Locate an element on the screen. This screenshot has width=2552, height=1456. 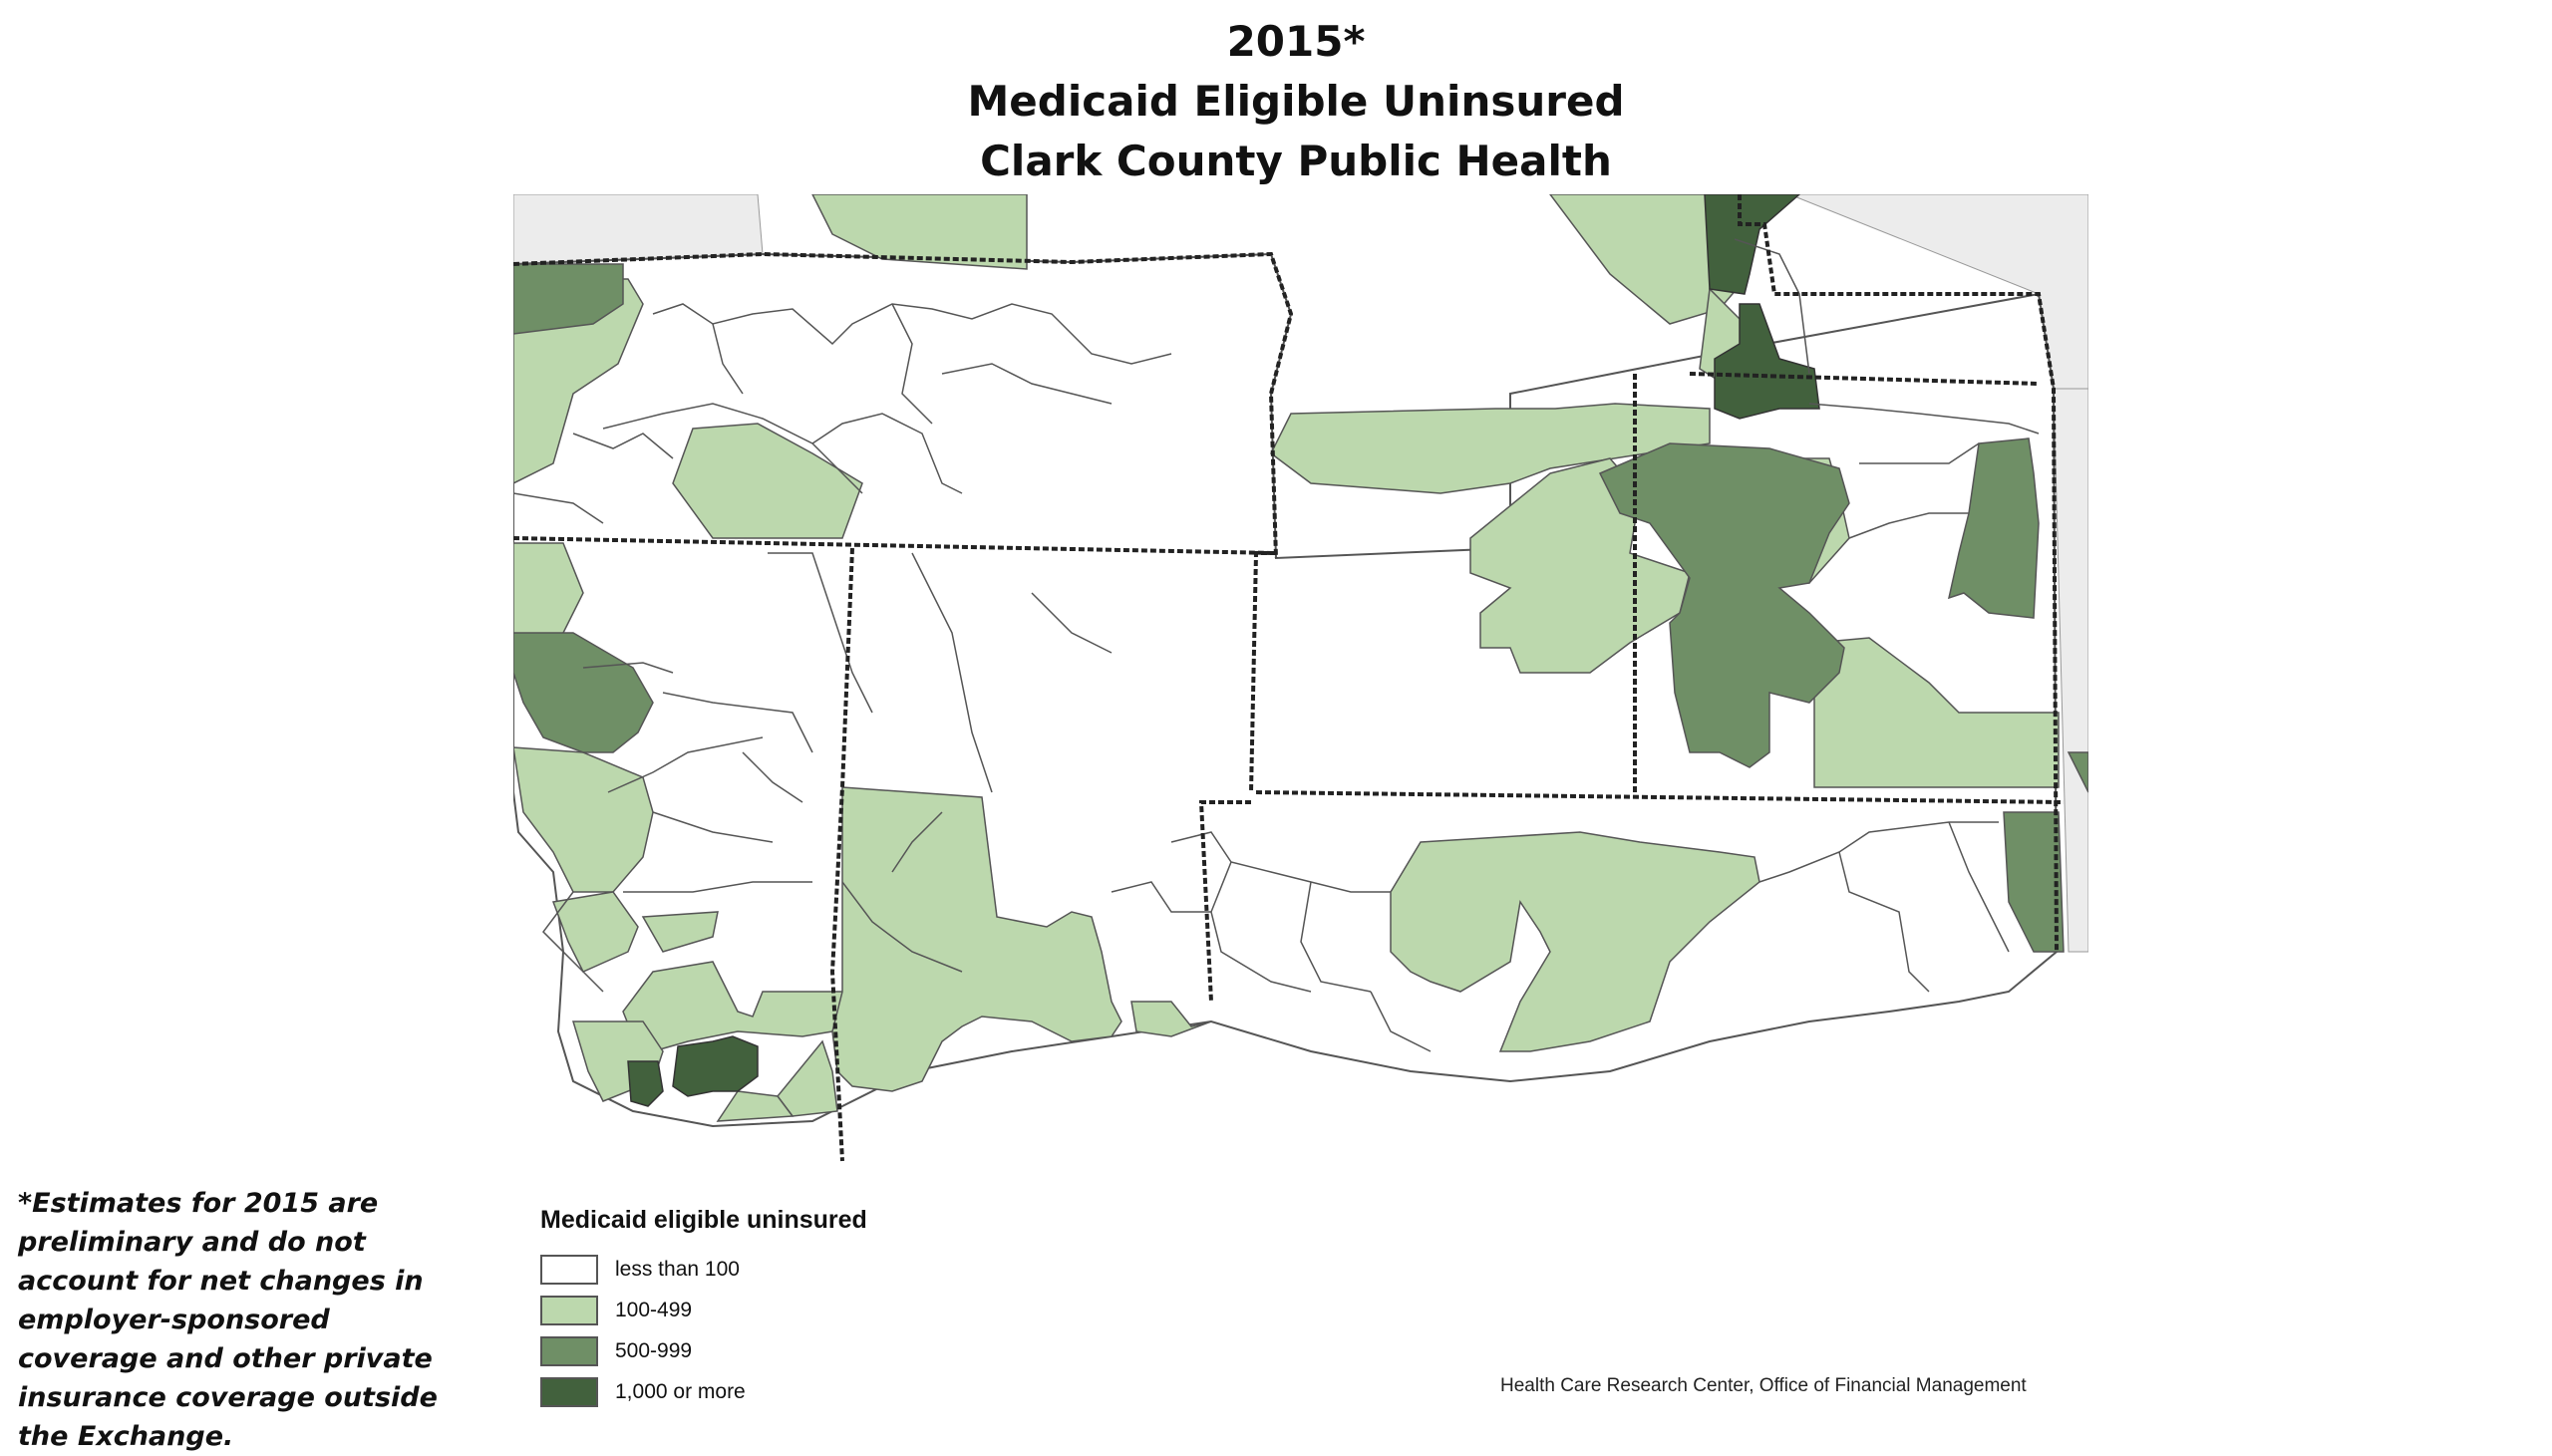
title-agency: Clark County Public Health is located at coordinates (1296, 161).